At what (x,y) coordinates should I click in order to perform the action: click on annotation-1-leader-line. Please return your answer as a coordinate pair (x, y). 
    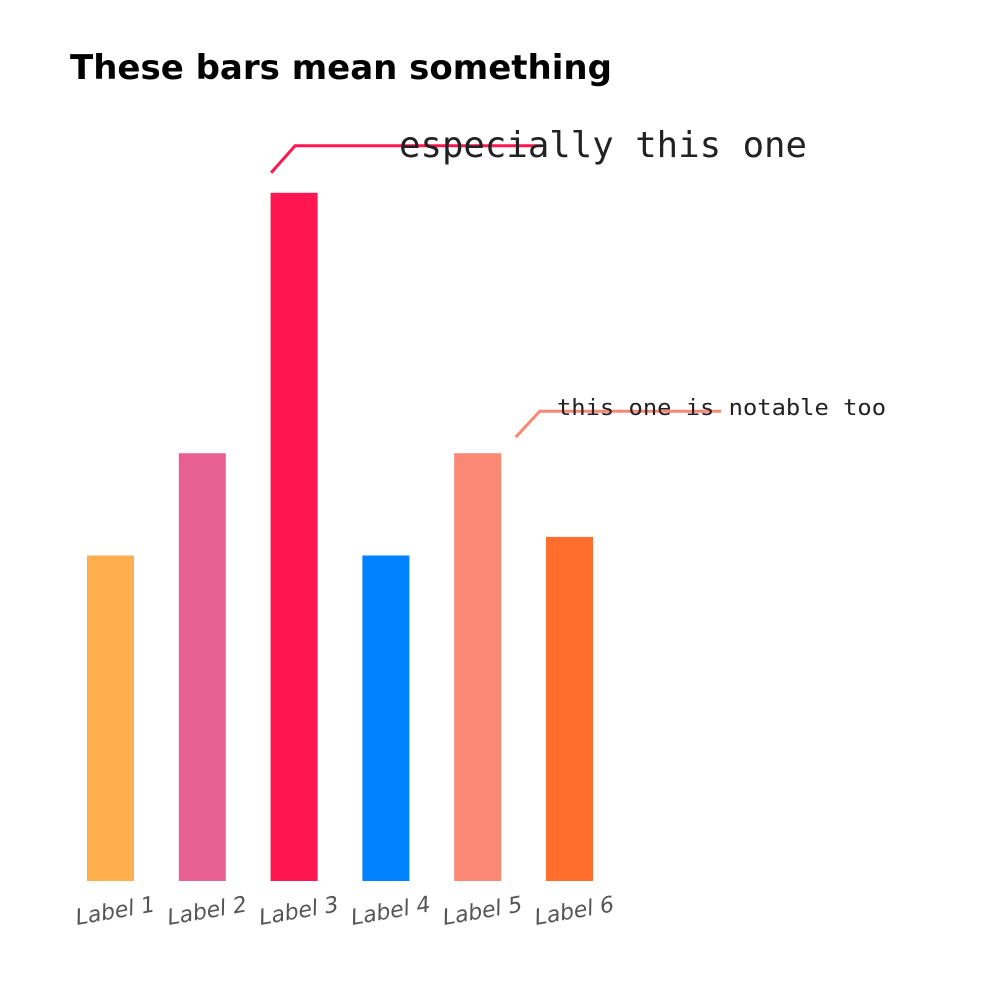
    Looking at the image, I should click on (405, 159).